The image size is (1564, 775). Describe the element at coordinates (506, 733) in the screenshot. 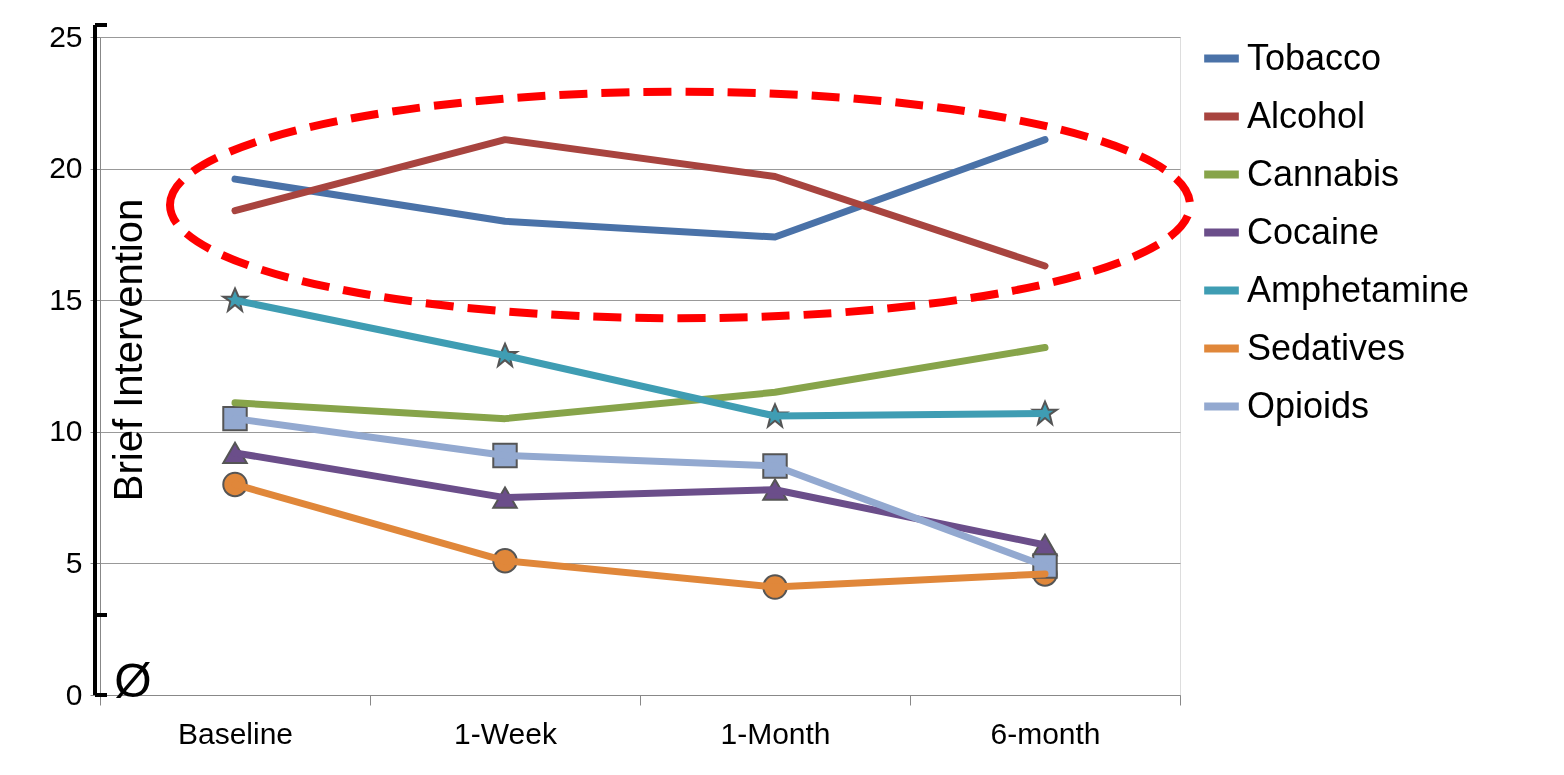

I see `x-tick-label: 1-Week` at that location.